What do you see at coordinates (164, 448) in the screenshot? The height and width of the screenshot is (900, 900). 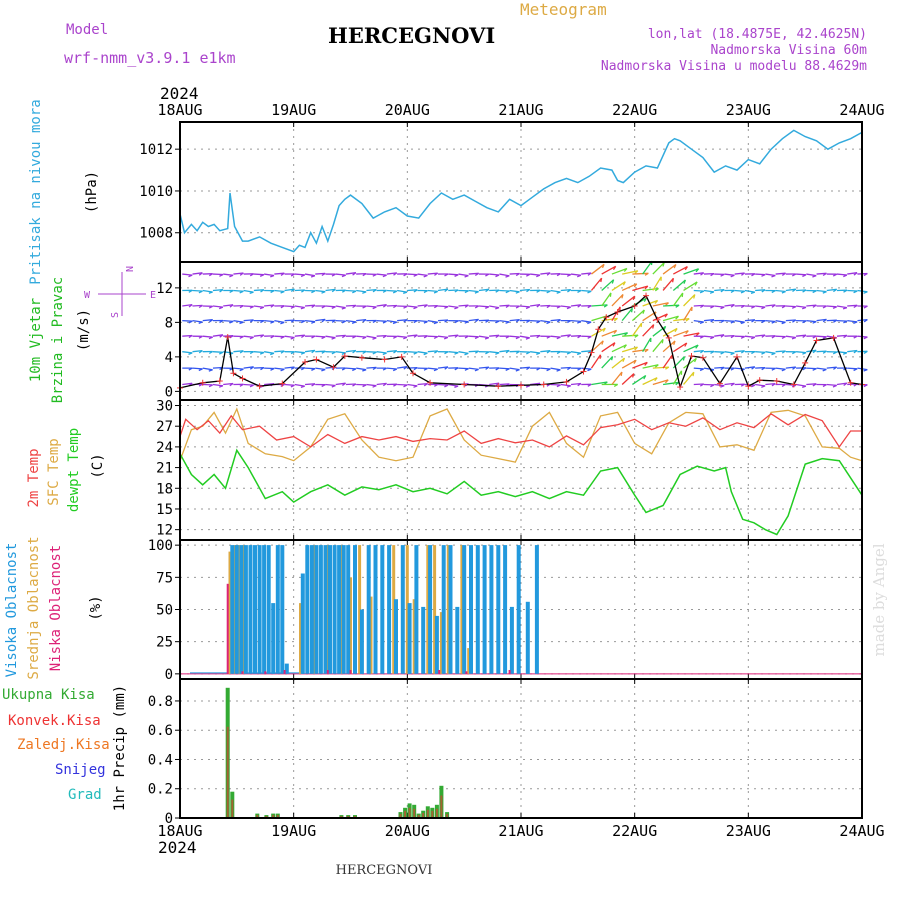 I see `y-tick-label: 24` at bounding box center [164, 448].